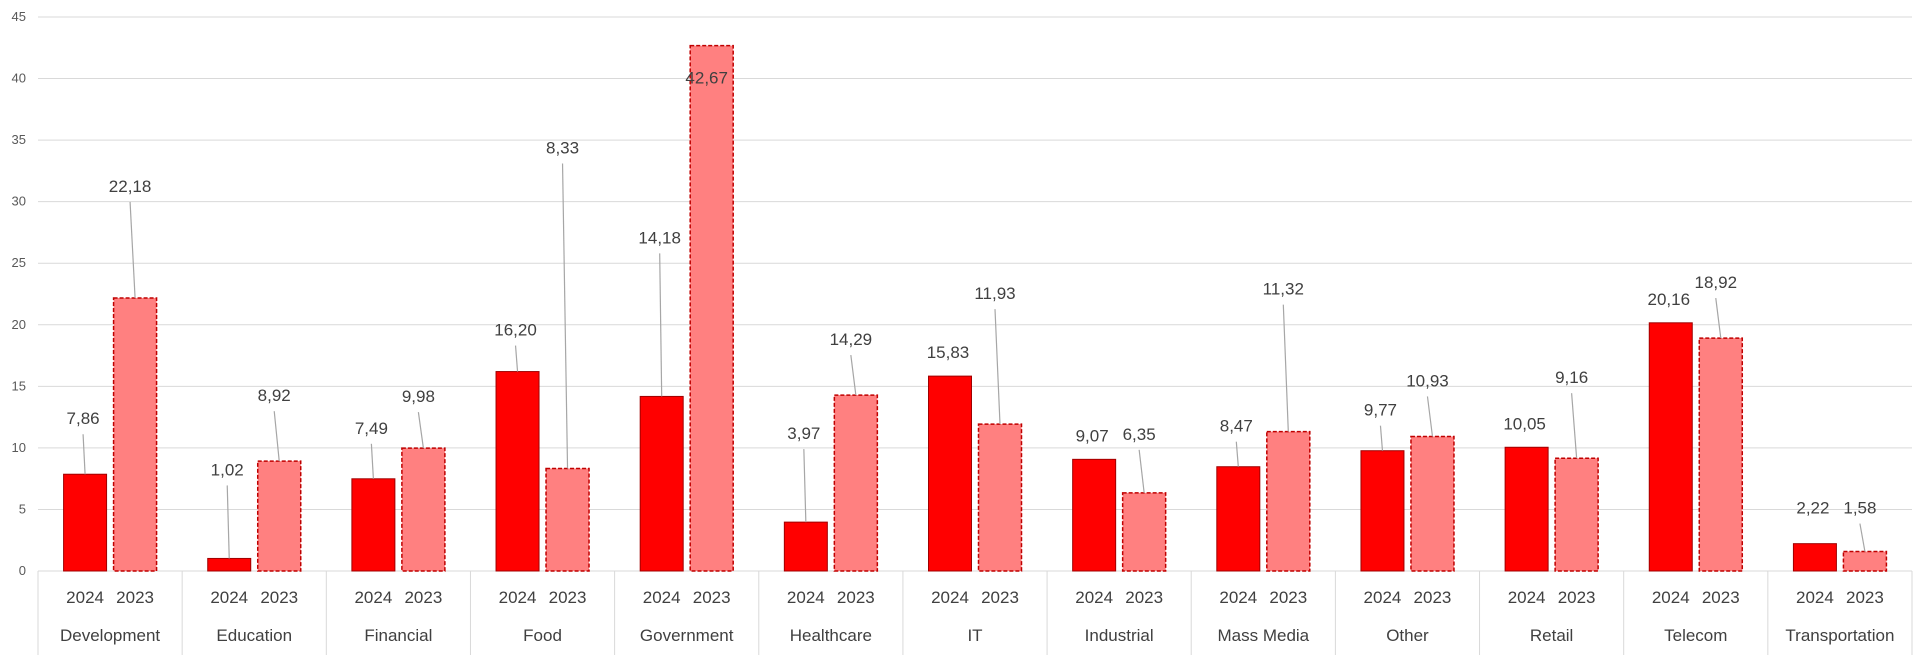  What do you see at coordinates (948, 352) in the screenshot?
I see `data-label-2024: 15,83` at bounding box center [948, 352].